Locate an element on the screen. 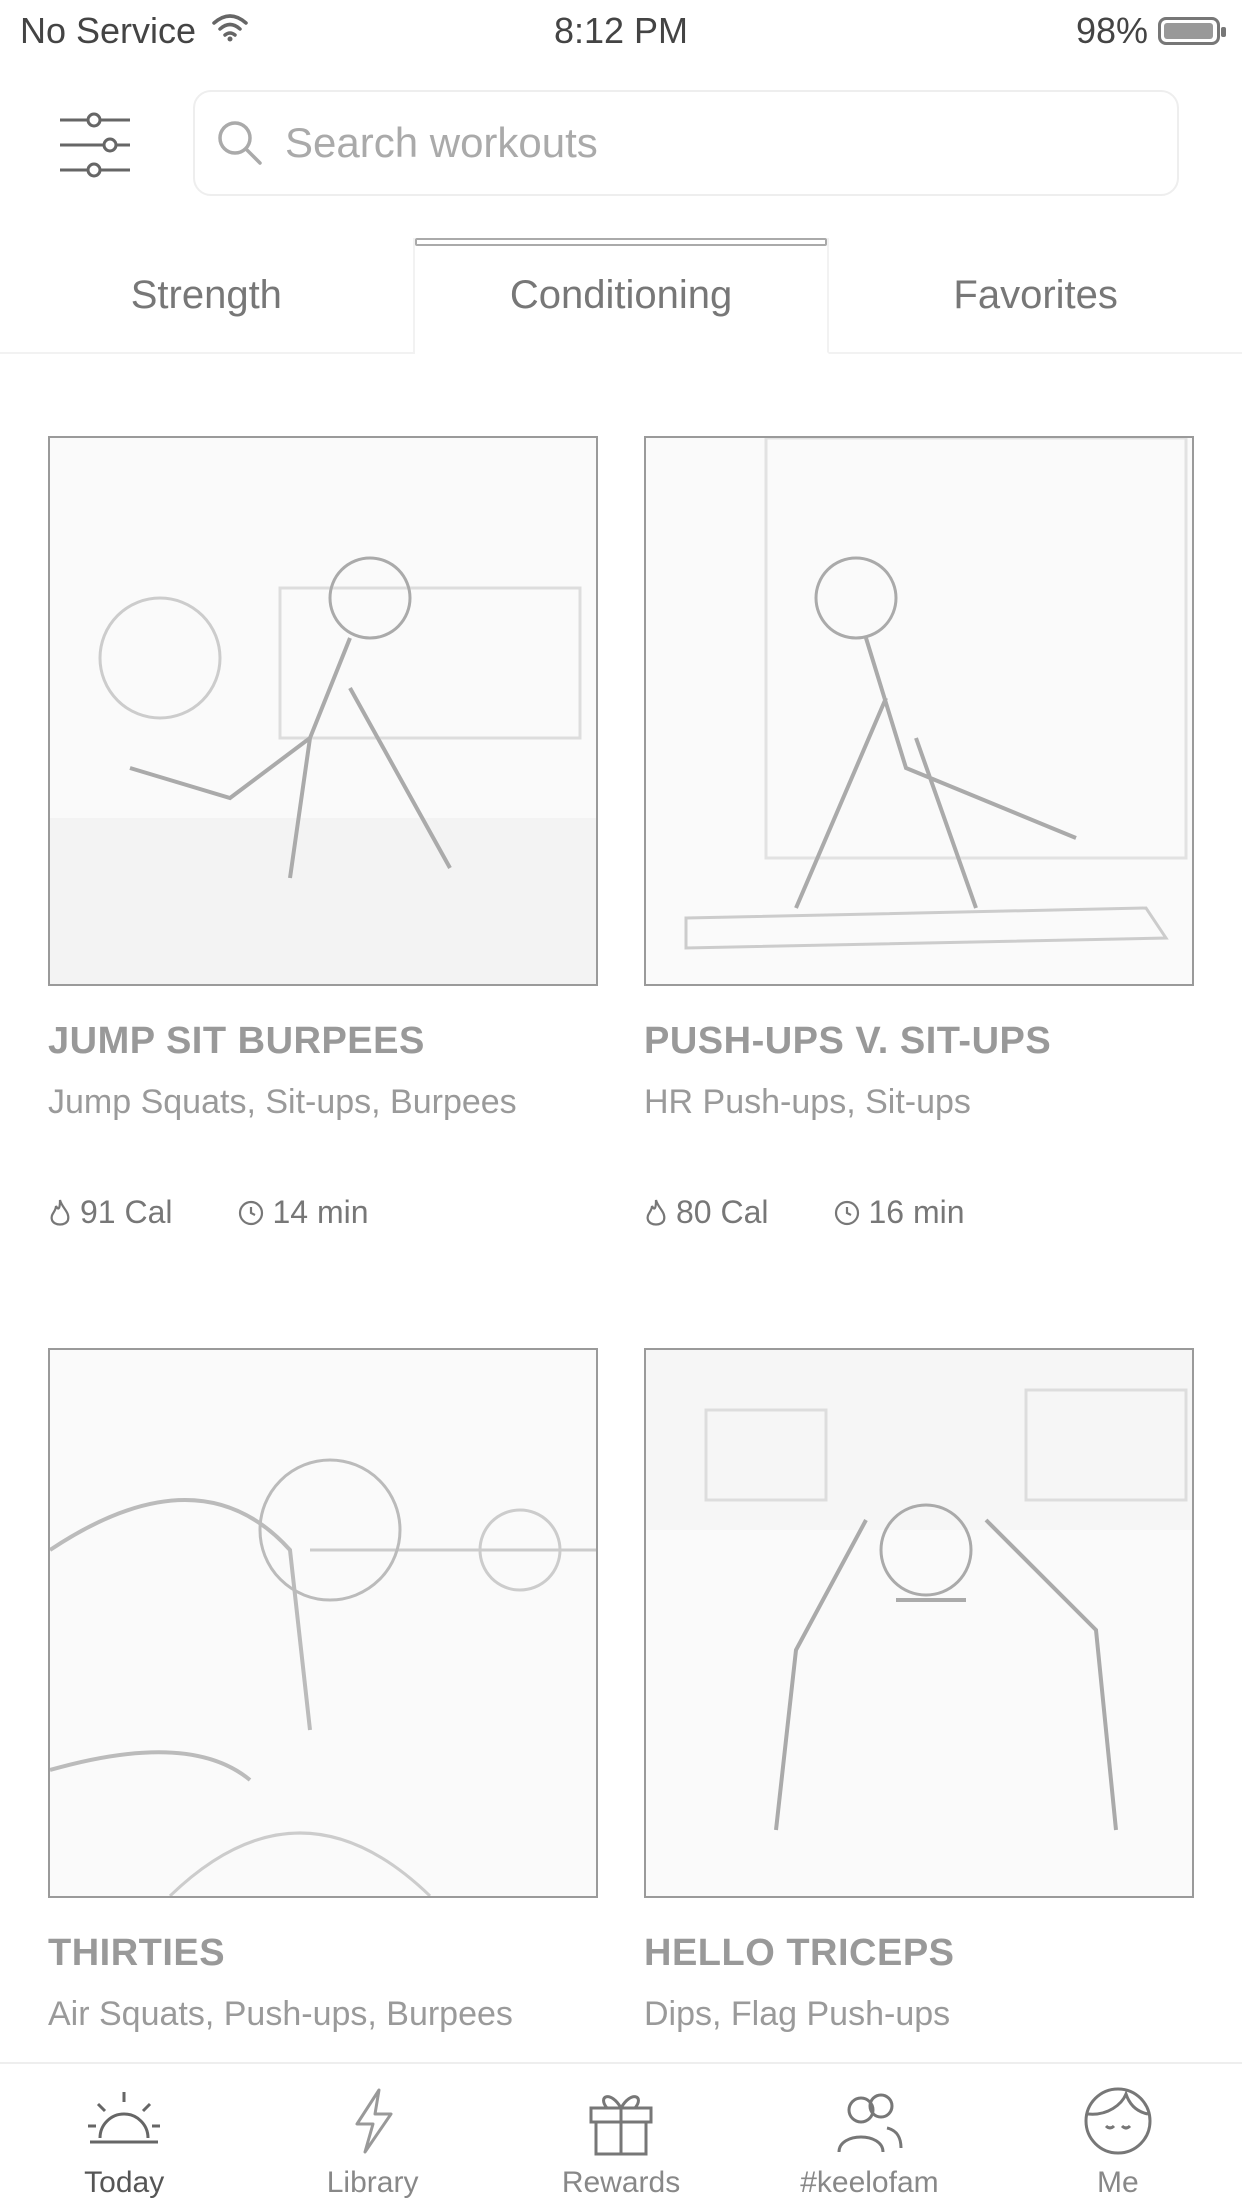 This screenshot has width=1242, height=2210. carrier-label: No Service is located at coordinates (108, 30).